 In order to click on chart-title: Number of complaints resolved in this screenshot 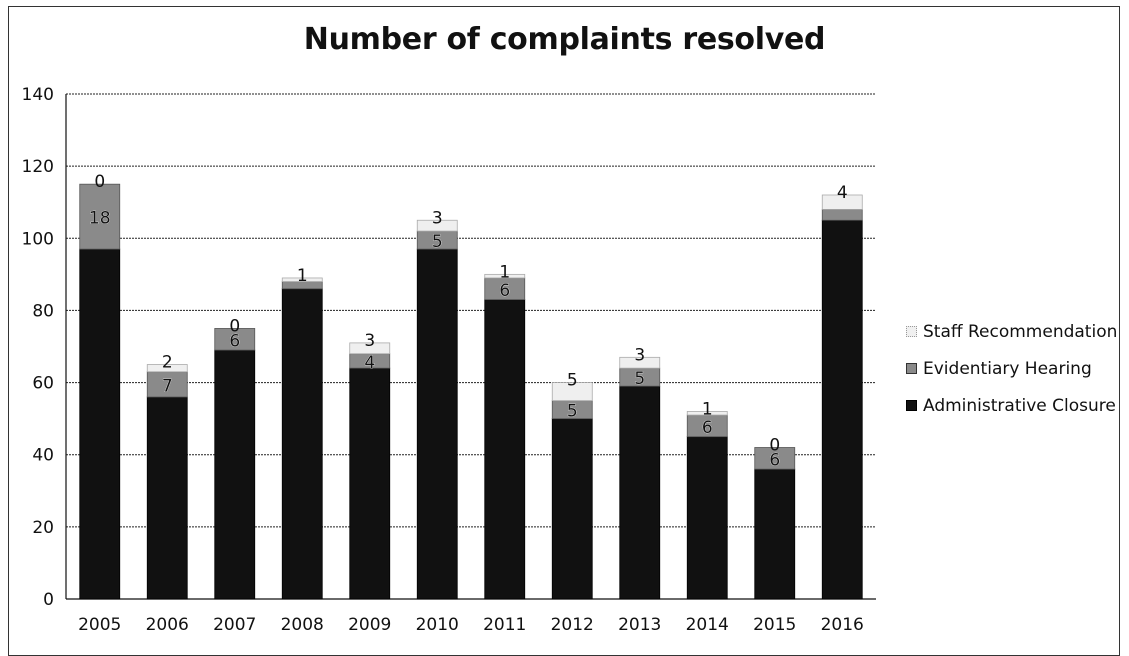, I will do `click(564, 39)`.